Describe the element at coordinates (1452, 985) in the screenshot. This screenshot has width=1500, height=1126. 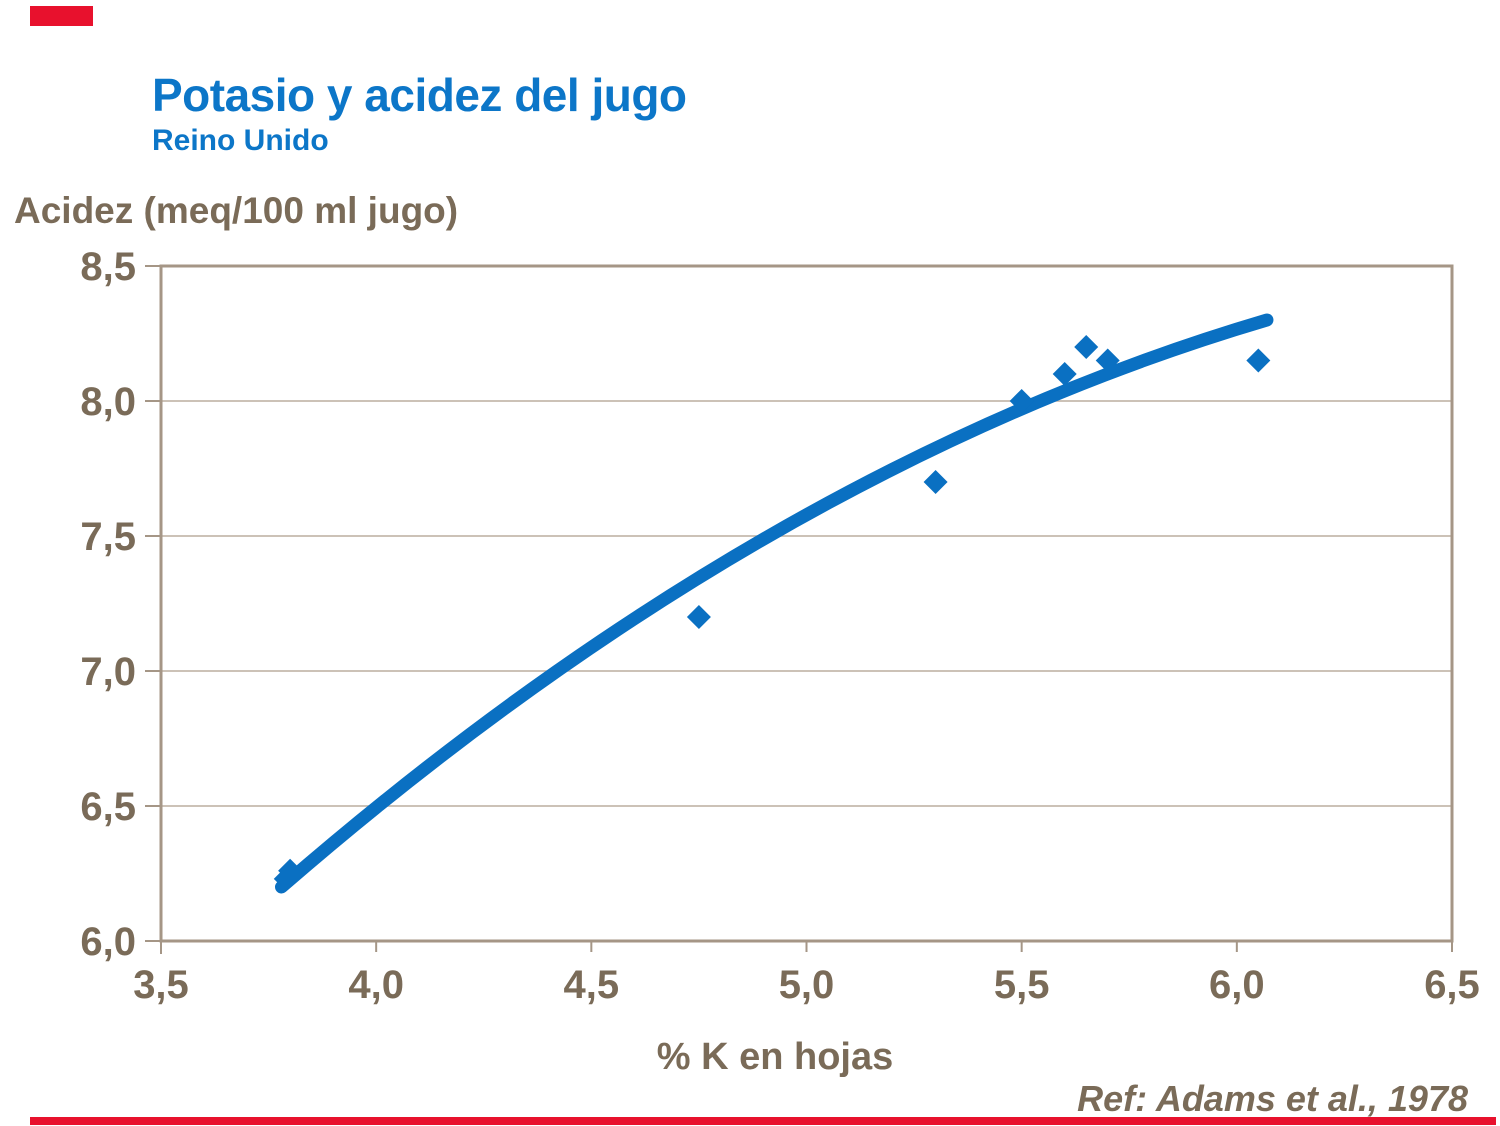
I see `x-tick-label: 6,5` at that location.